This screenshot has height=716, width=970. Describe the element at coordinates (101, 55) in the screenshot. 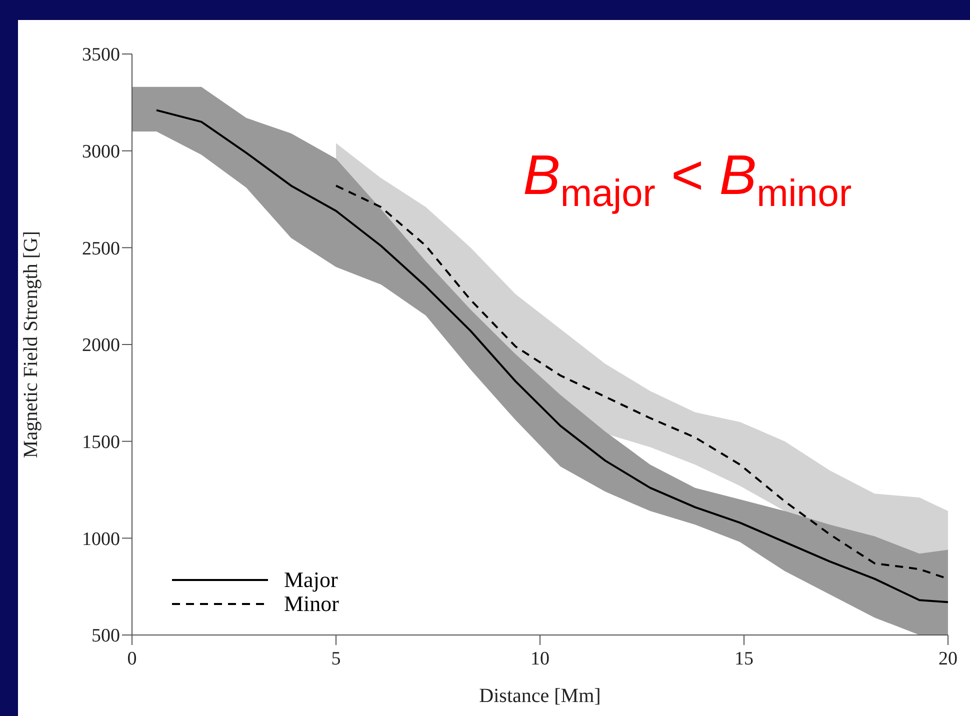

I see `y-tick-label: 3500` at that location.